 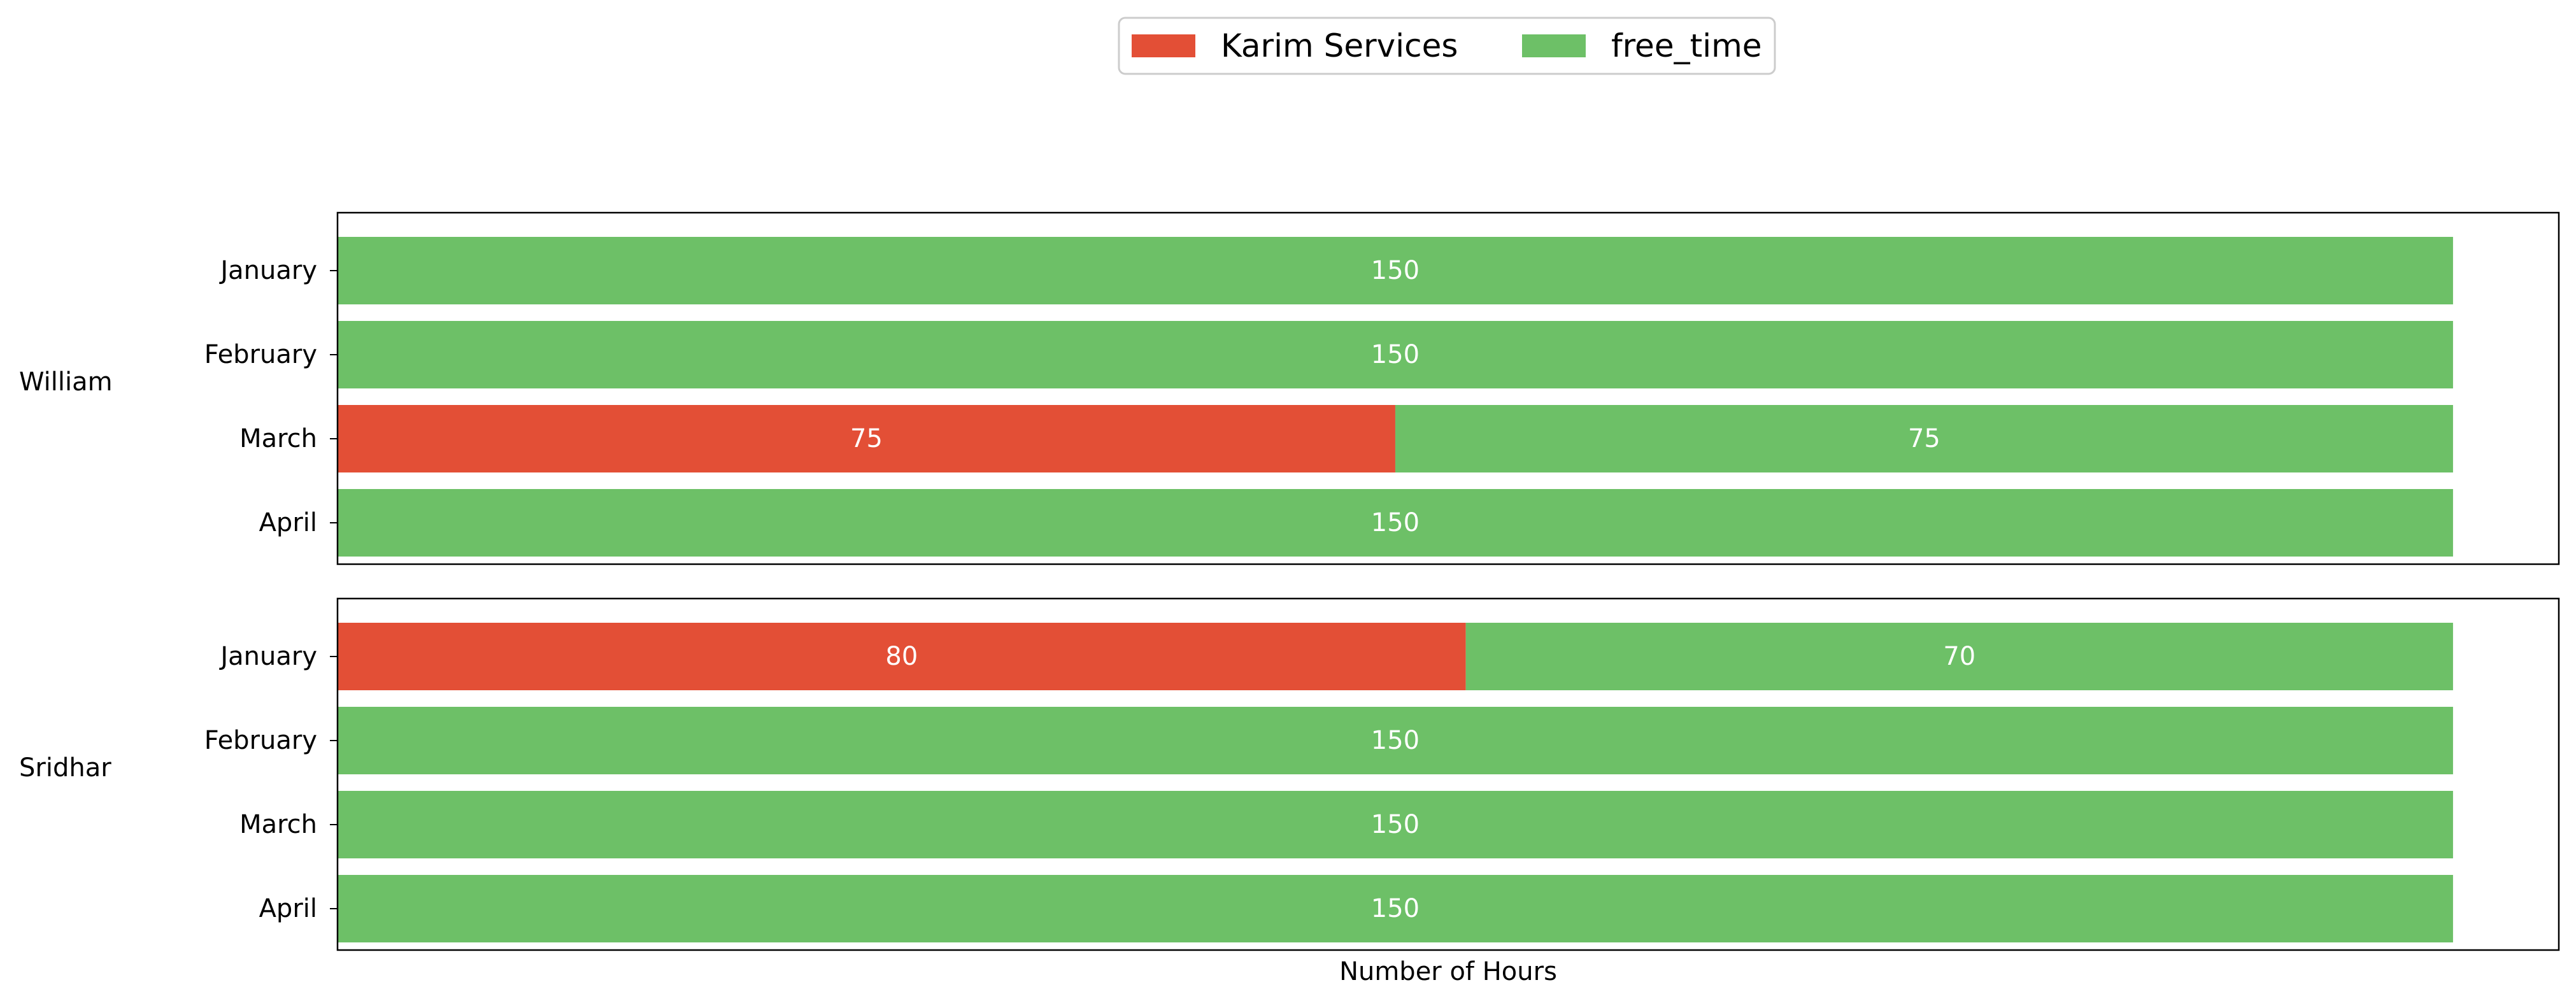 I want to click on bar-label-william-april-free-time: 150, so click(x=1396, y=522).